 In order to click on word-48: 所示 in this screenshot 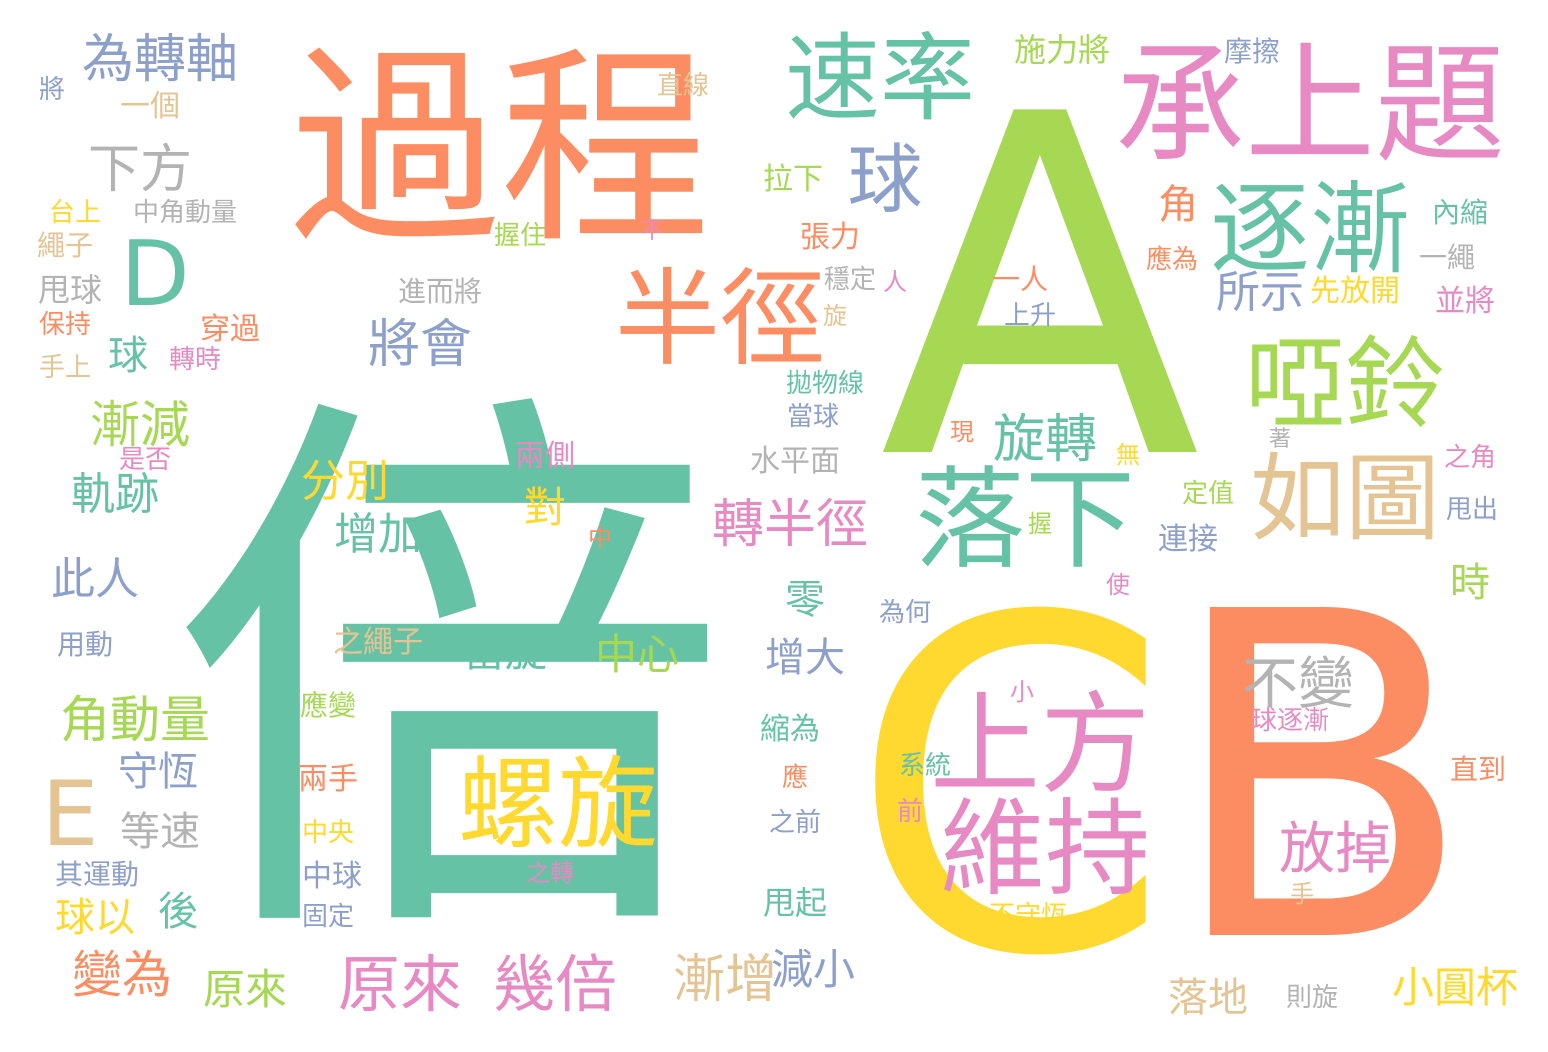, I will do `click(1260, 292)`.